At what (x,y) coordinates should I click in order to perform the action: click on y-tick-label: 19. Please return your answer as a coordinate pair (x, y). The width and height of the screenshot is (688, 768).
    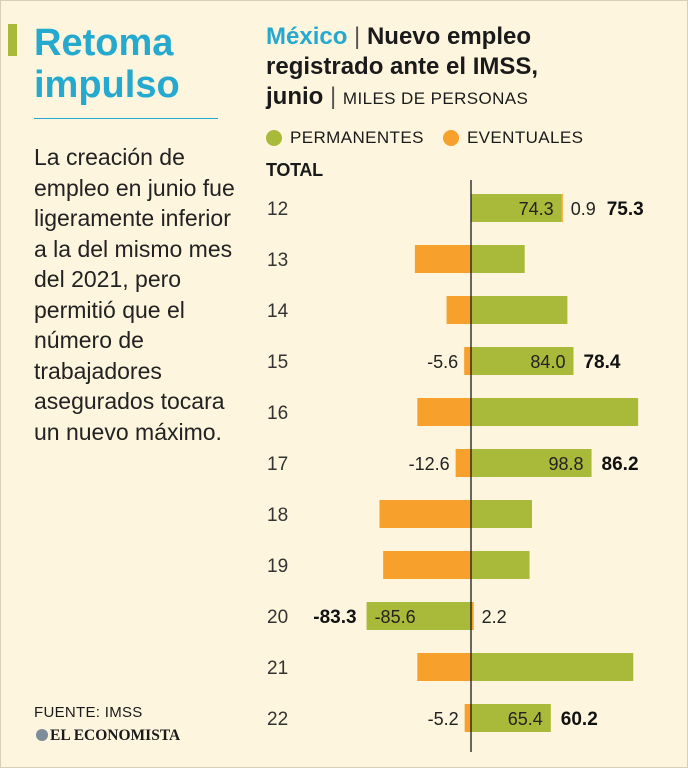
    Looking at the image, I should click on (277, 566).